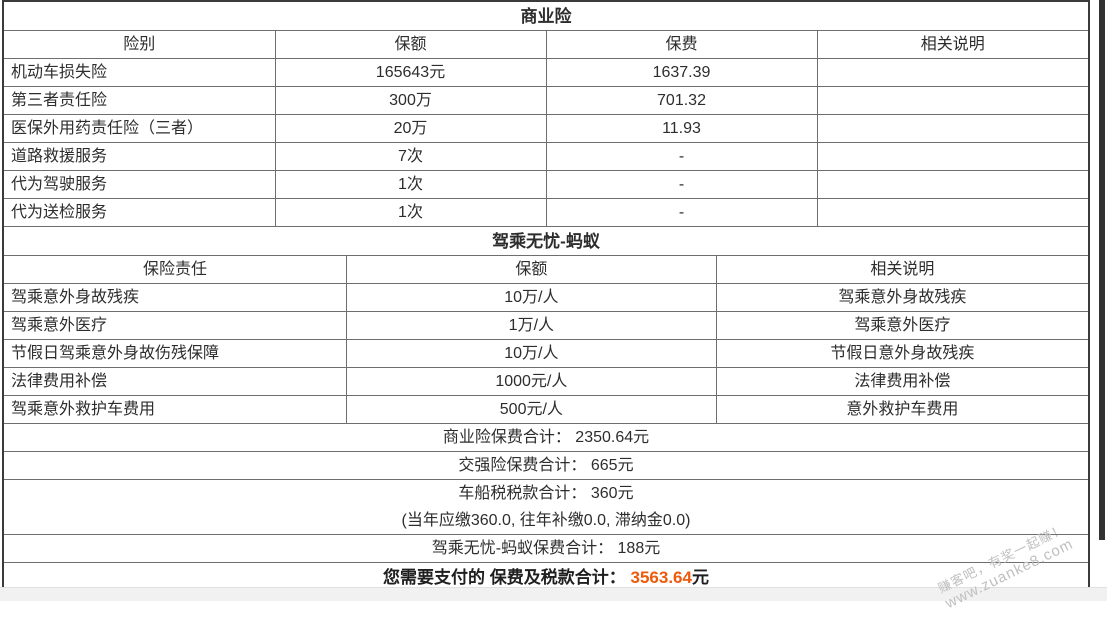  I want to click on cell-note: 意外救护车费用, so click(901, 409).